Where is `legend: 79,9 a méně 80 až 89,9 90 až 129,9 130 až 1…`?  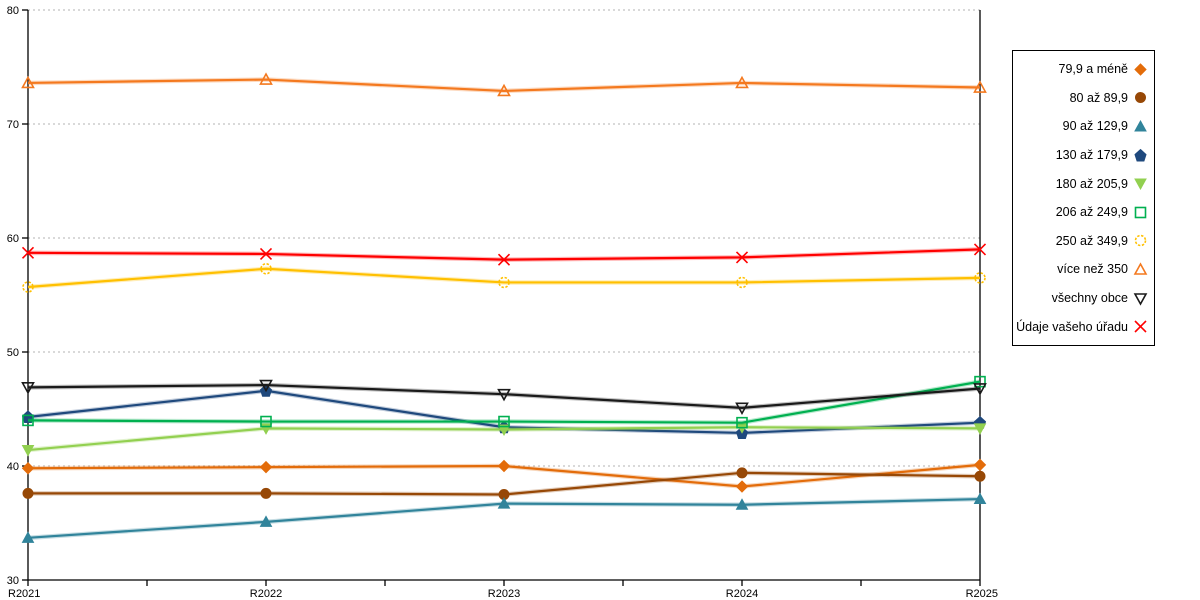
legend: 79,9 a méně 80 až 89,9 90 až 129,9 130 až 1… is located at coordinates (1083, 198).